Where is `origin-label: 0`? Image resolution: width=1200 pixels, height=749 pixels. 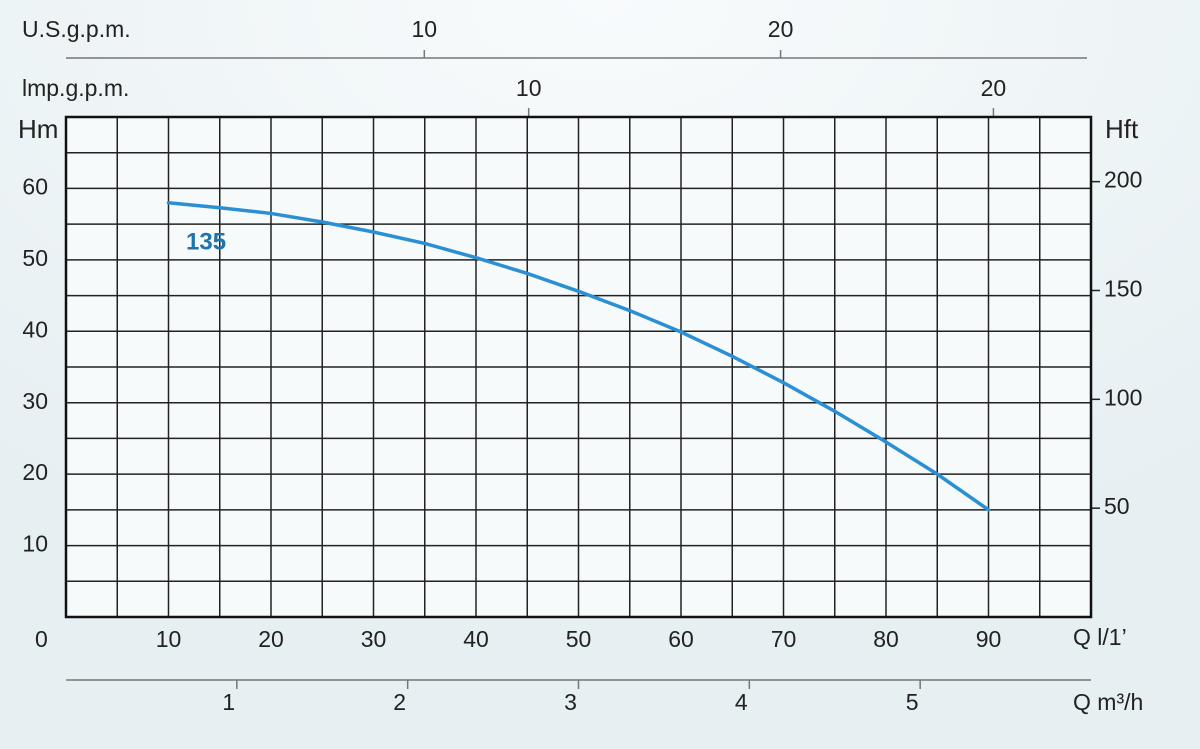
origin-label: 0 is located at coordinates (41, 639).